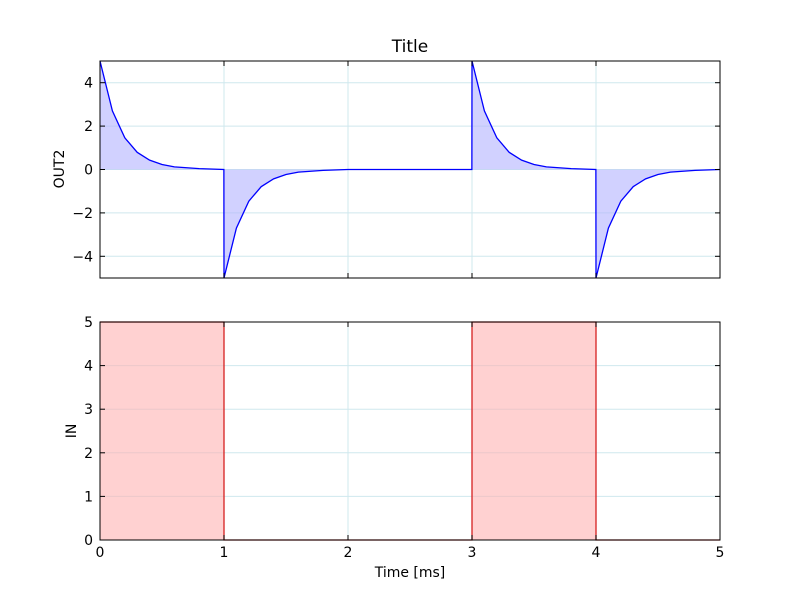 The width and height of the screenshot is (800, 600). I want to click on y-tick-label: −2, so click(82, 214).